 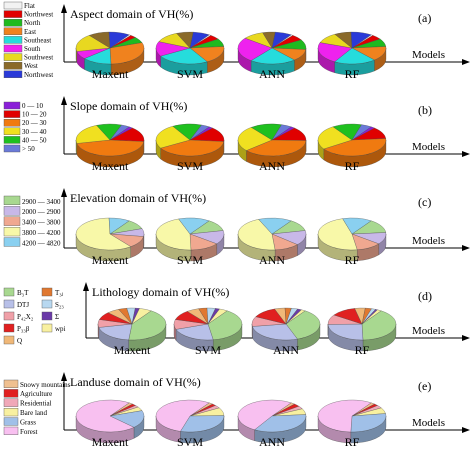 What do you see at coordinates (128, 106) in the screenshot?
I see `panel-title: Slope domain of VH(%)` at bounding box center [128, 106].